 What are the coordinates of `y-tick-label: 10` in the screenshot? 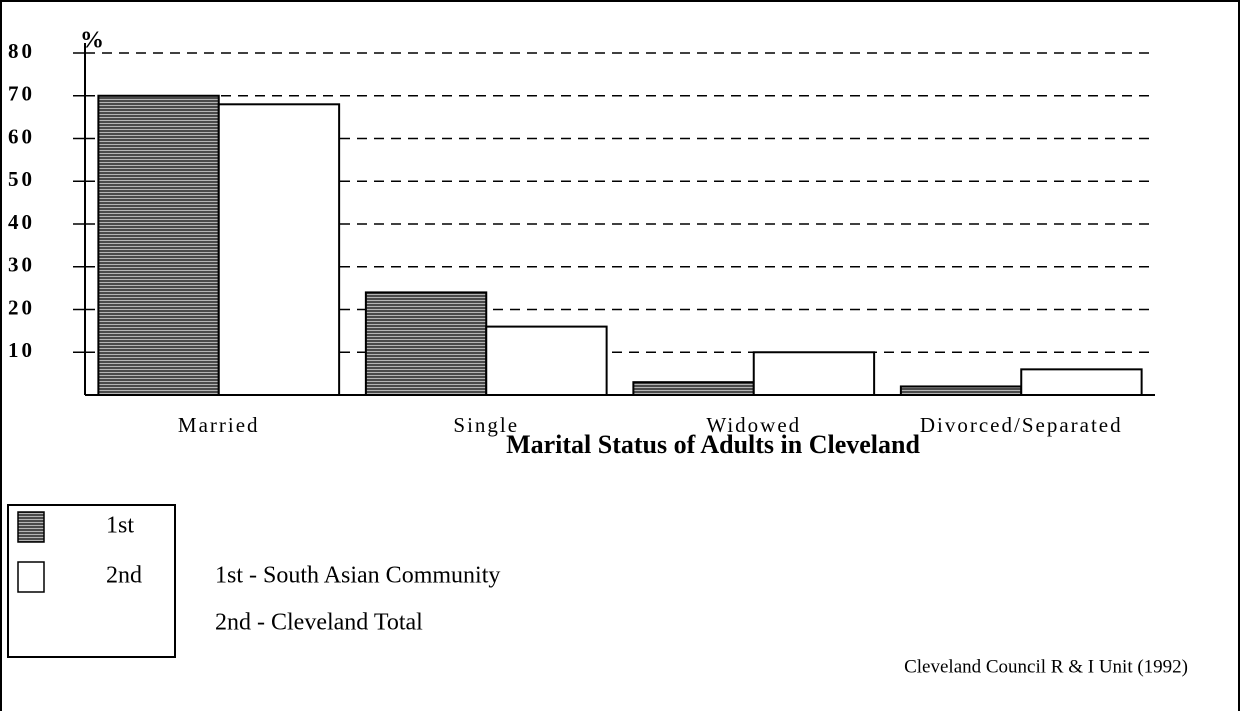 It's located at (21, 350).